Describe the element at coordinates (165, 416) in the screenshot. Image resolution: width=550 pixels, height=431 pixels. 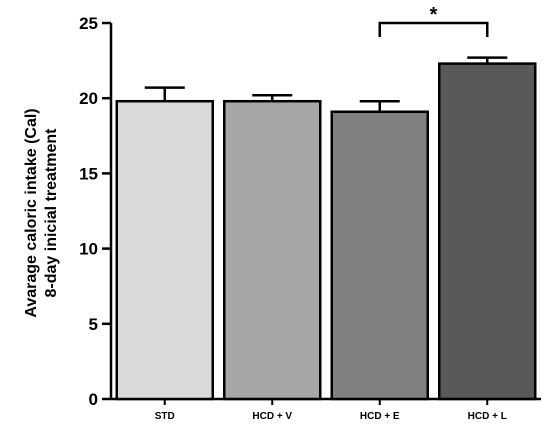
I see `x-tick-label: STD` at that location.